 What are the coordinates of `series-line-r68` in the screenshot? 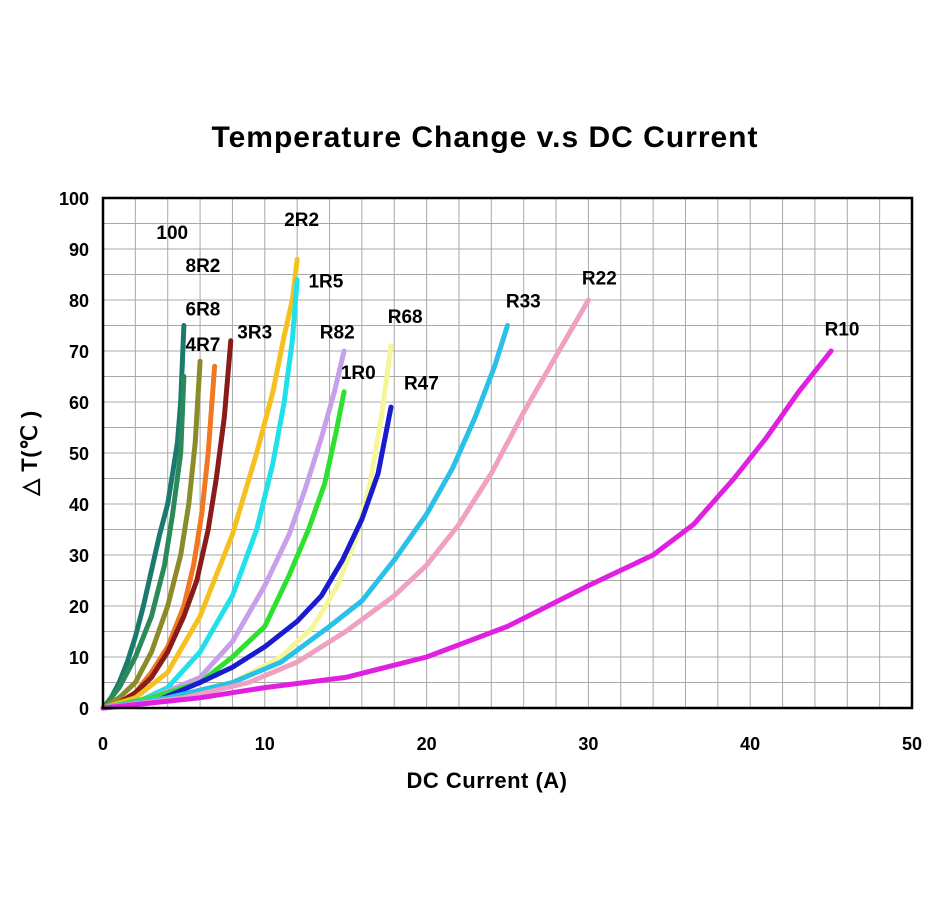 It's located at (247, 527).